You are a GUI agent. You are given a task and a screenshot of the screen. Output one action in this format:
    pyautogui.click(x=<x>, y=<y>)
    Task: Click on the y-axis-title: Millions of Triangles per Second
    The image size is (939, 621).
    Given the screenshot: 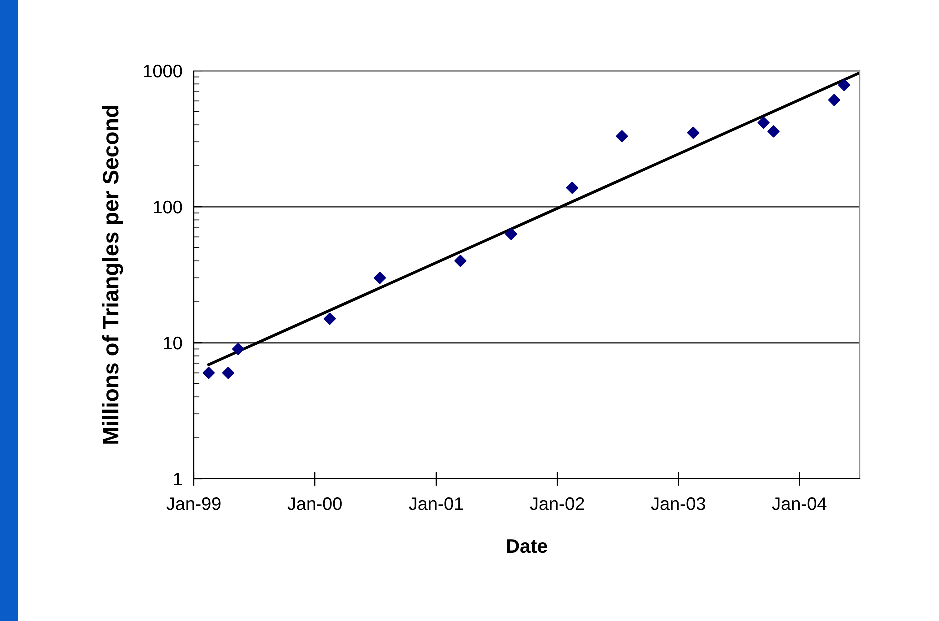 What is the action you would take?
    pyautogui.click(x=113, y=275)
    